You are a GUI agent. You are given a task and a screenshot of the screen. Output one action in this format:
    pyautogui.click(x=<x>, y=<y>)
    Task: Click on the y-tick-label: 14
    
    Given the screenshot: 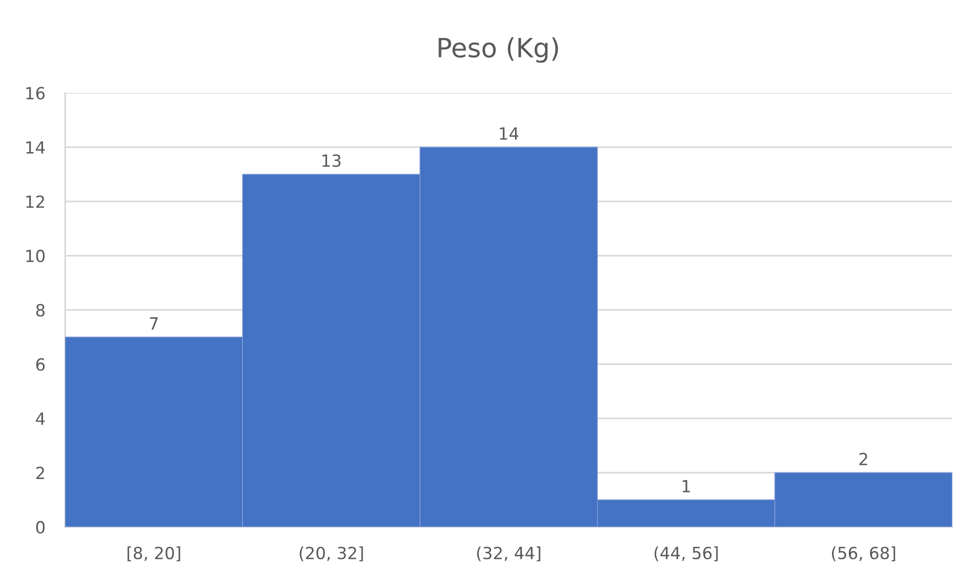 What is the action you would take?
    pyautogui.click(x=35, y=147)
    